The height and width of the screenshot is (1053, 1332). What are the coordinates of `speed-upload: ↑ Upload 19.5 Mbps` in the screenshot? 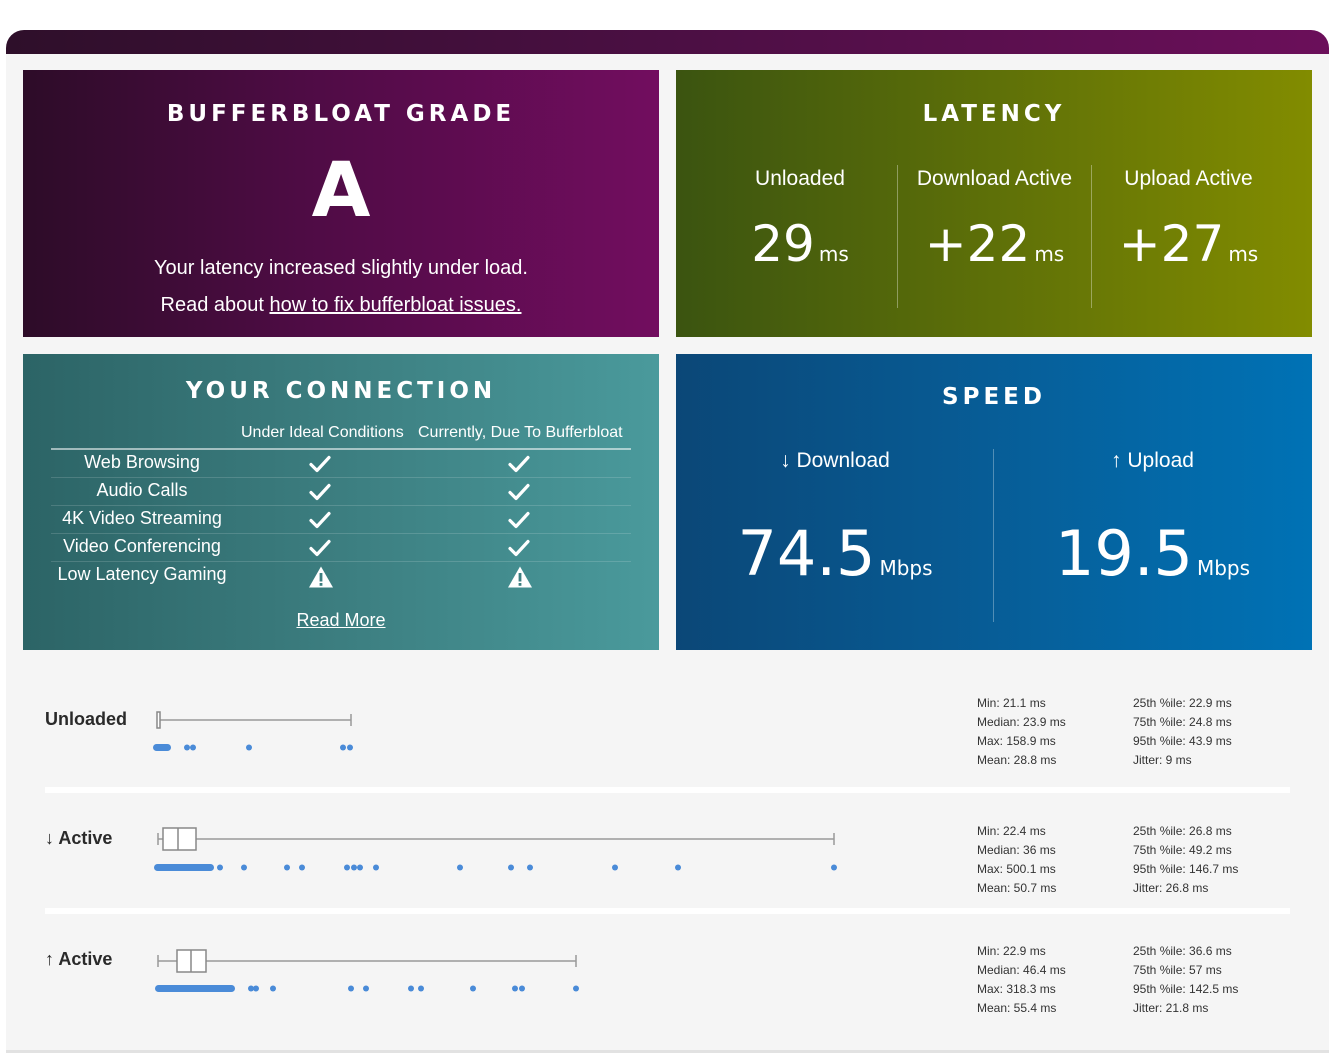 It's located at (1152, 535).